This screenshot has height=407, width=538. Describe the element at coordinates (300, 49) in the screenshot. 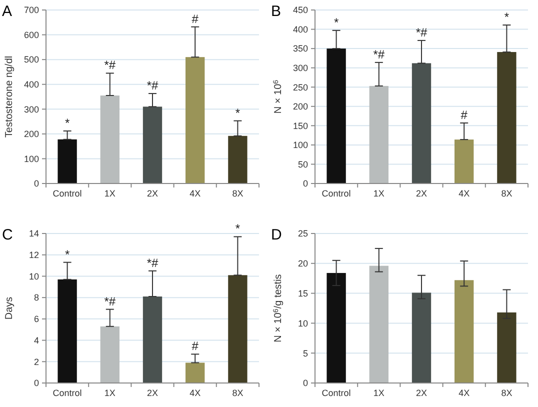

I see `y-tick-label: 350` at that location.